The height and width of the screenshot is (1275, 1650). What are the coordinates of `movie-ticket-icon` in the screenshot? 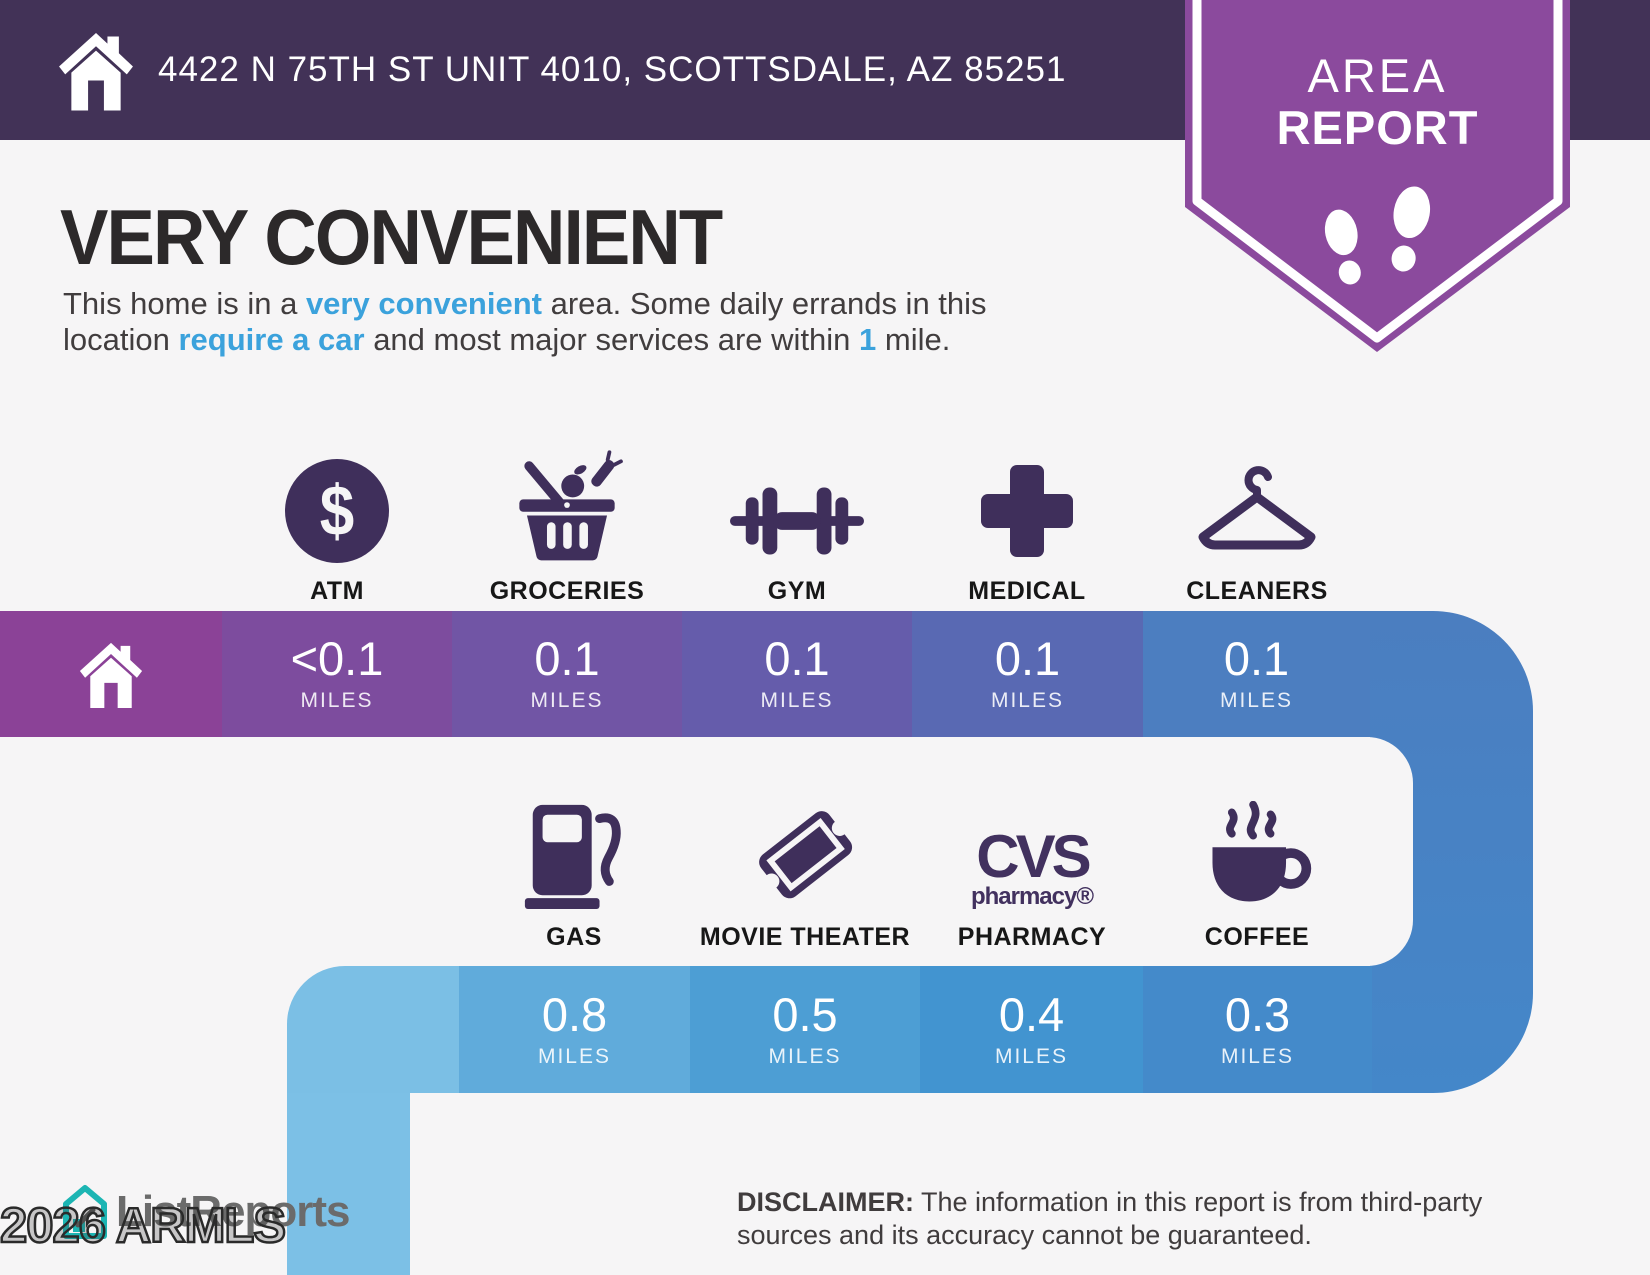 It's located at (806, 855).